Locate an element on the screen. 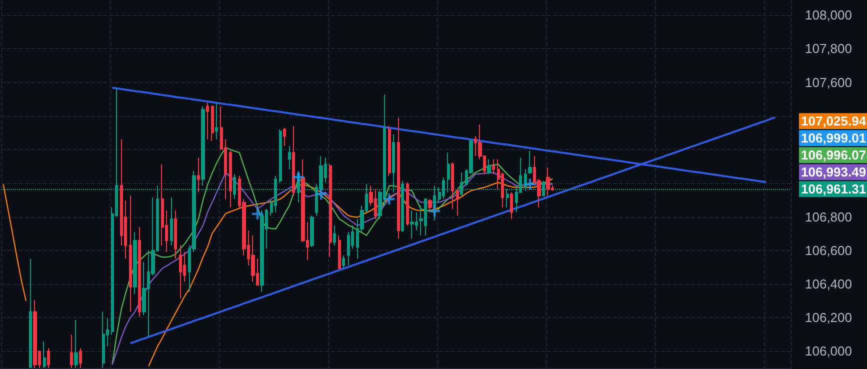 The height and width of the screenshot is (369, 867). y-tick-label: 106,800 is located at coordinates (828, 216).